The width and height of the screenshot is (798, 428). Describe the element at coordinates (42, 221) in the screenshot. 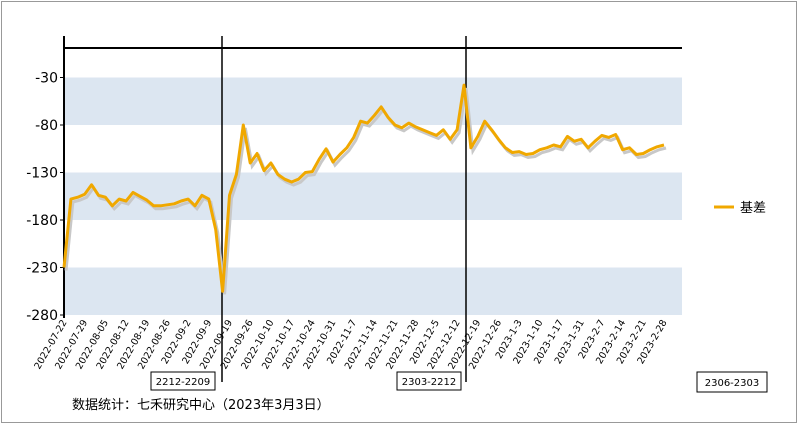

I see `y-tick-label: -180` at that location.